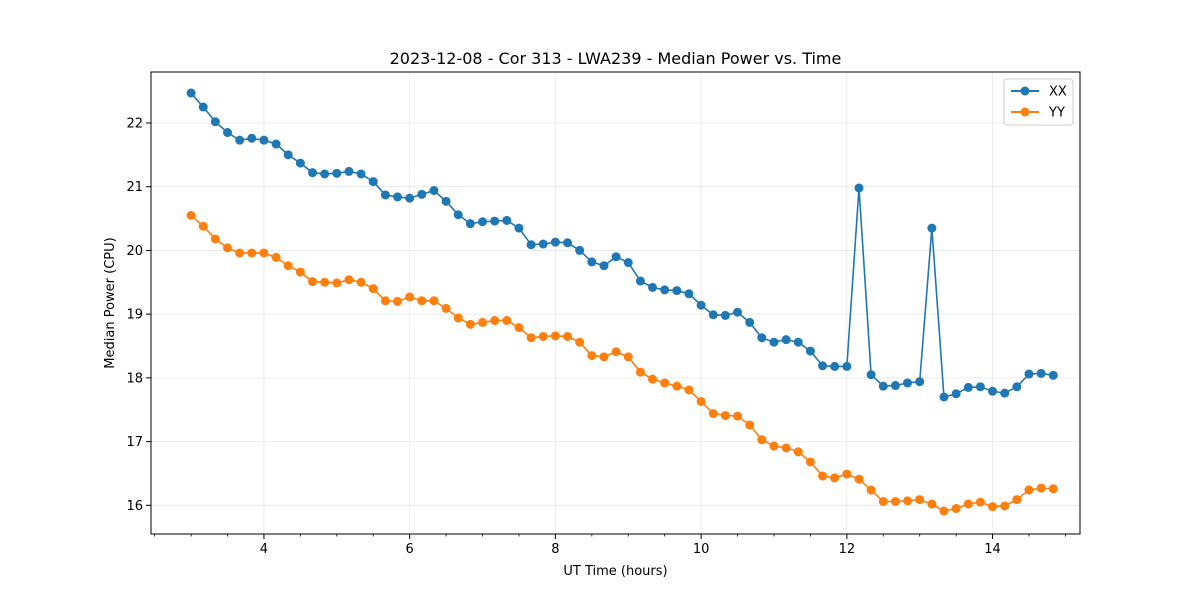 Image resolution: width=1200 pixels, height=600 pixels. What do you see at coordinates (134, 187) in the screenshot?
I see `y-tick-label: 21` at bounding box center [134, 187].